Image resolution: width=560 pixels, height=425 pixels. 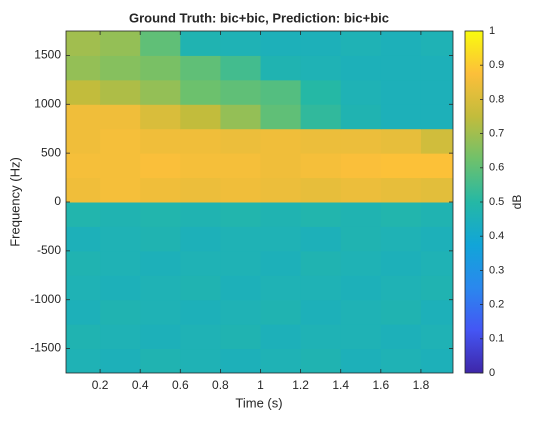 I want to click on y-tick-label: -1500, so click(x=45, y=348).